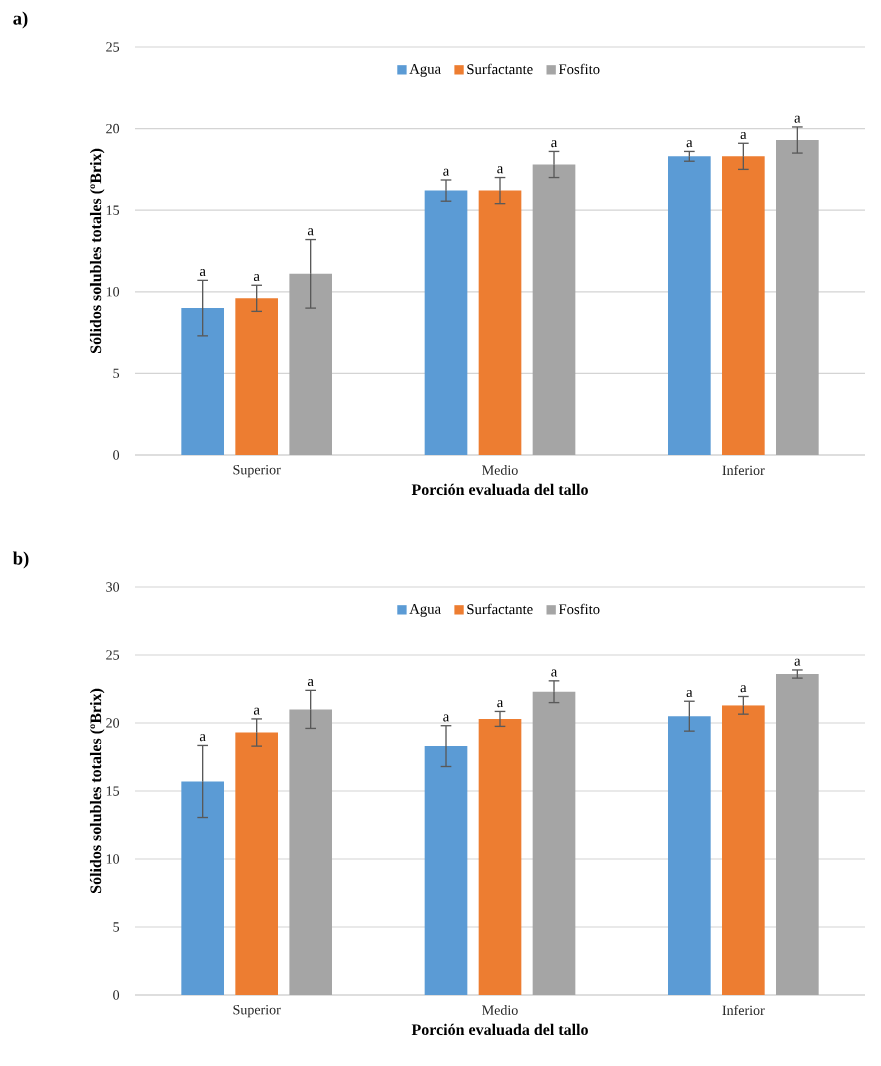  Describe the element at coordinates (20, 560) in the screenshot. I see `chart-title: b)` at that location.